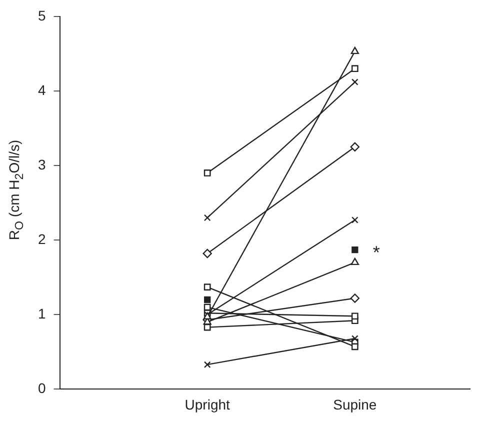 The image size is (482, 422). I want to click on y-tick-label: 2, so click(42, 238).